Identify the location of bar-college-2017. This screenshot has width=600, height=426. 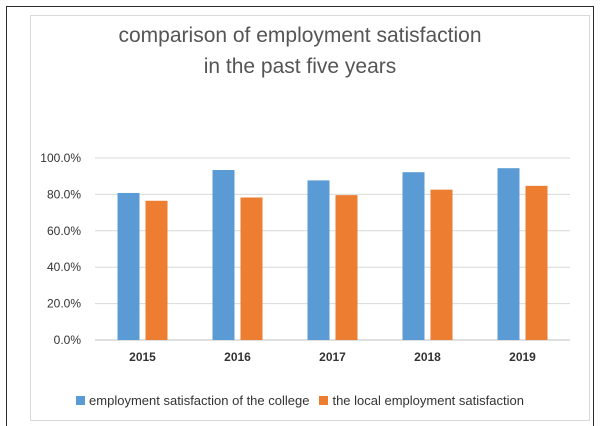
(319, 260).